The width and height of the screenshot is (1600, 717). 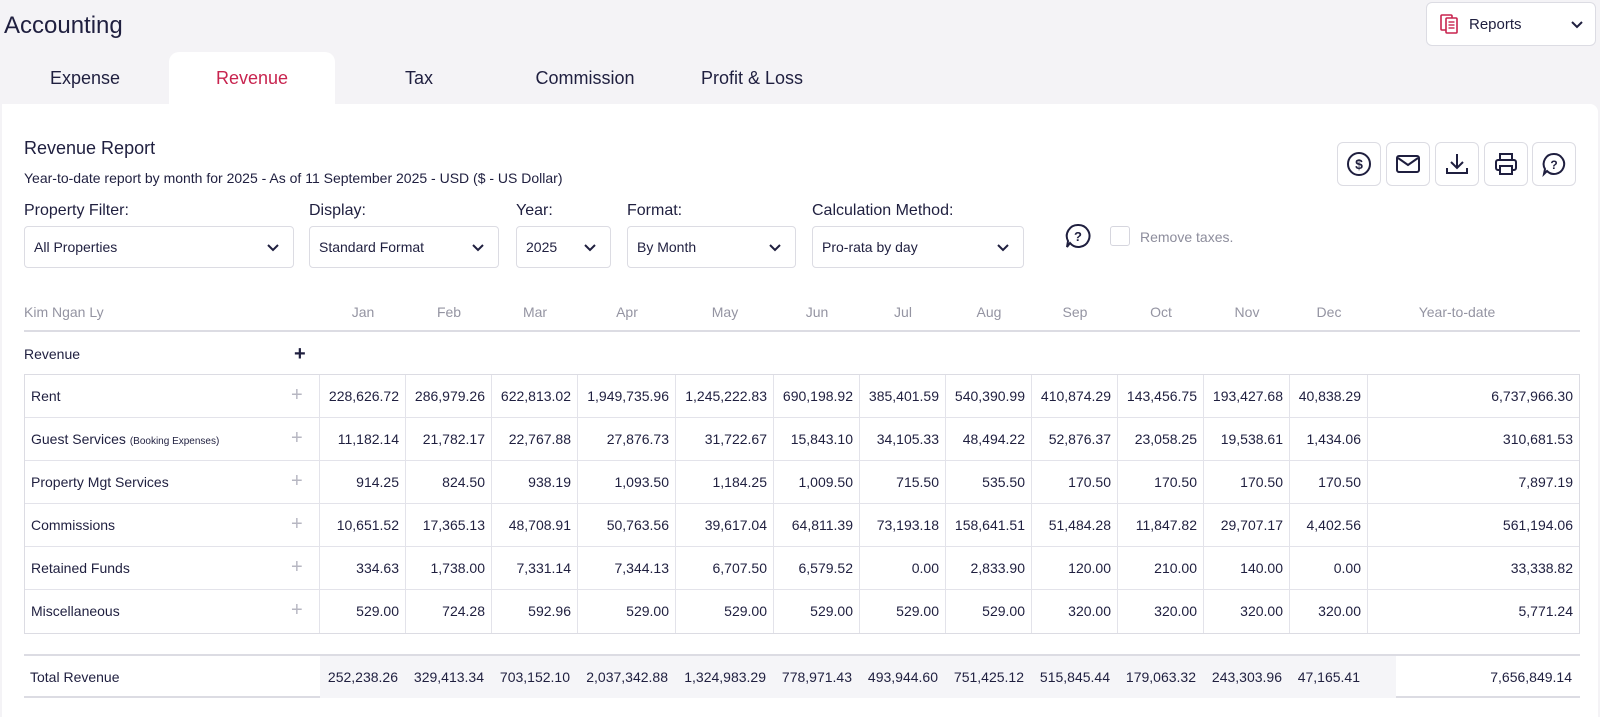 What do you see at coordinates (85, 78) in the screenshot?
I see `tab-expense: Expense` at bounding box center [85, 78].